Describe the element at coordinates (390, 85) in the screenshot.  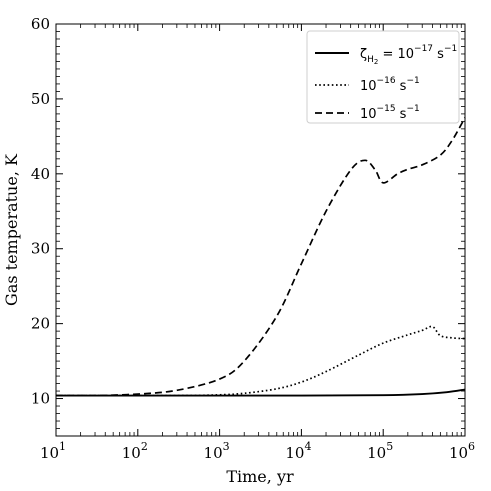
I see `legend-entry-dotted: 10−16 s−1` at that location.